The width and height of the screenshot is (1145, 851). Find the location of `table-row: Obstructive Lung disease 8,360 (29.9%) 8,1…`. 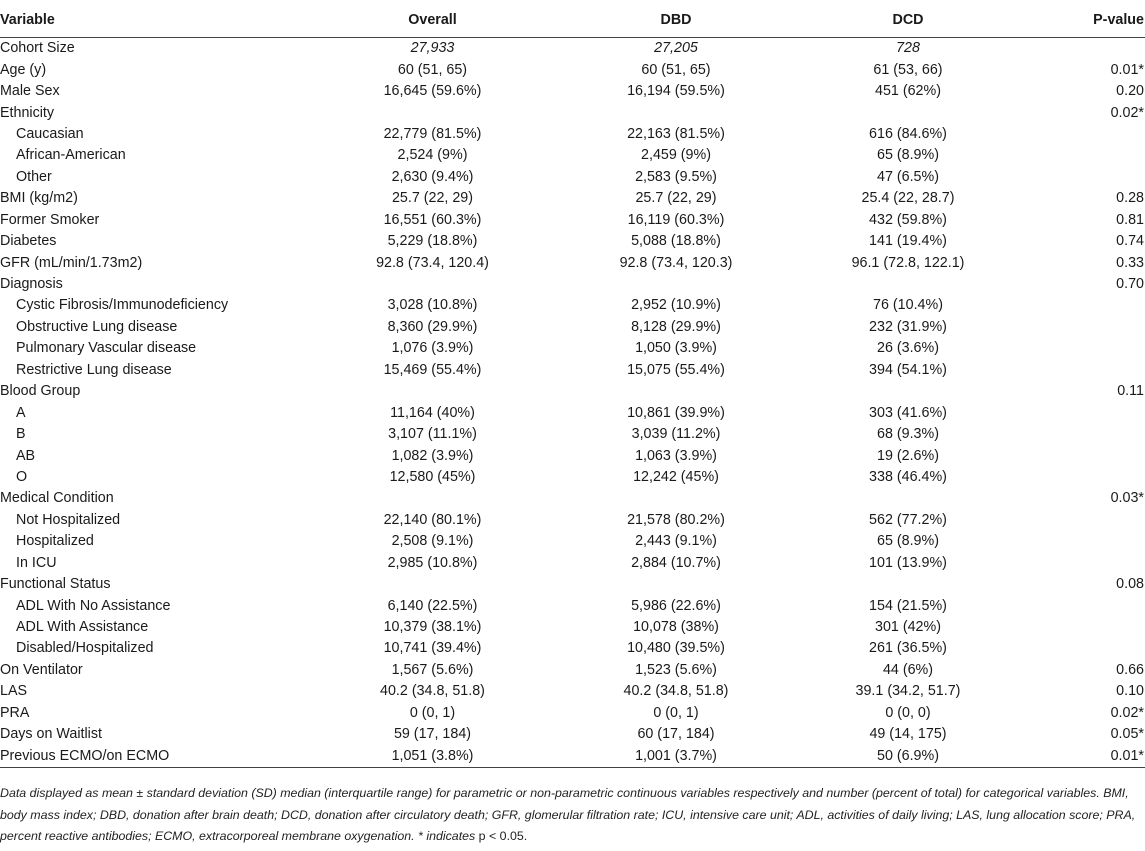

table-row: Obstructive Lung disease 8,360 (29.9%) 8,1… is located at coordinates (572, 327).